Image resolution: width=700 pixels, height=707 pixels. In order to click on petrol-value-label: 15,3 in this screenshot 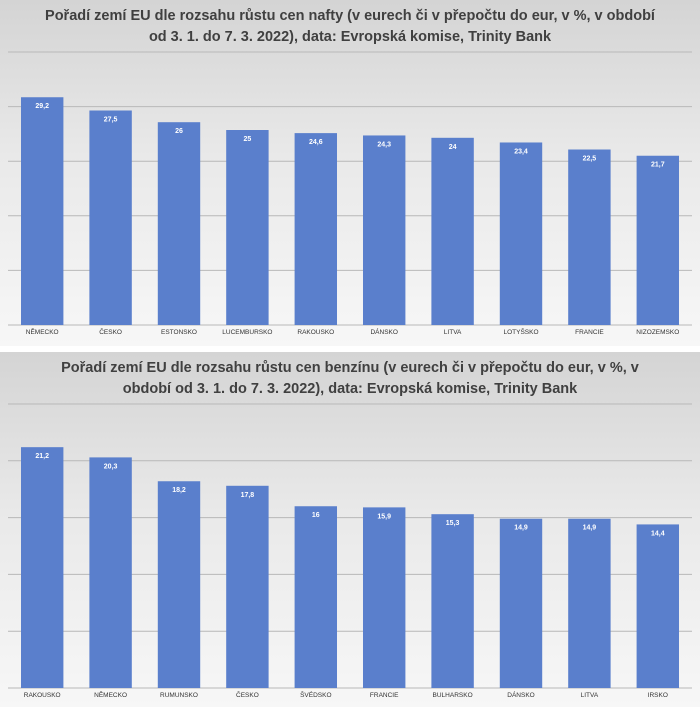, I will do `click(453, 523)`.